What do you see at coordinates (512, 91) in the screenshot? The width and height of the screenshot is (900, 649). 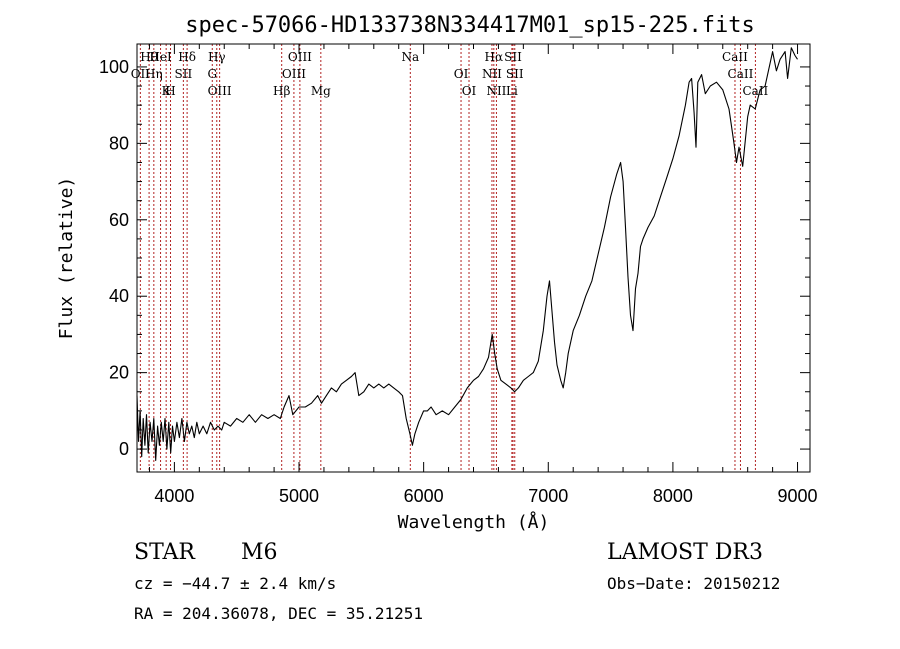 I see `line-label: Li` at bounding box center [512, 91].